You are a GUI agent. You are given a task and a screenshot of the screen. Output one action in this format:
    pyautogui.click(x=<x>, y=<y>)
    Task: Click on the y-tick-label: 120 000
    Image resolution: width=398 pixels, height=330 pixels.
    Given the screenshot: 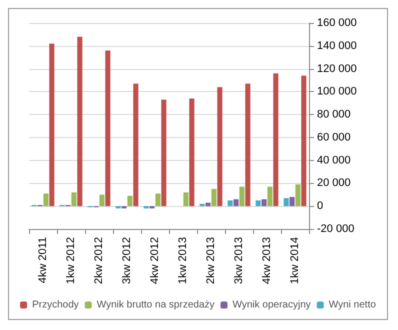 What is the action you would take?
    pyautogui.click(x=337, y=68)
    